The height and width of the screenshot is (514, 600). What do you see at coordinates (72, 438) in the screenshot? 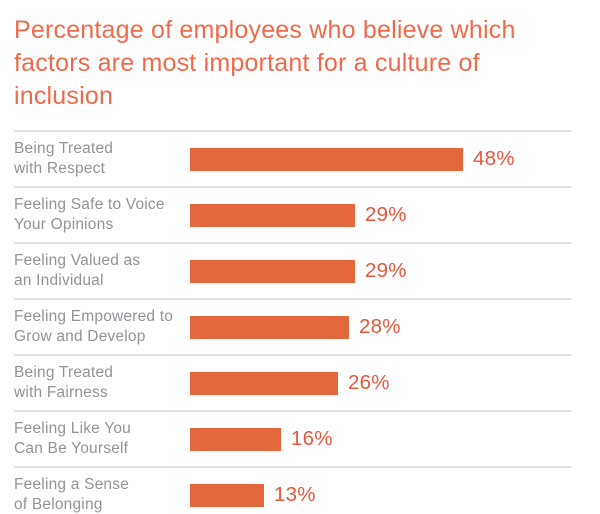
I see `category-label: Feeling Like You Can Be Yourself` at bounding box center [72, 438].